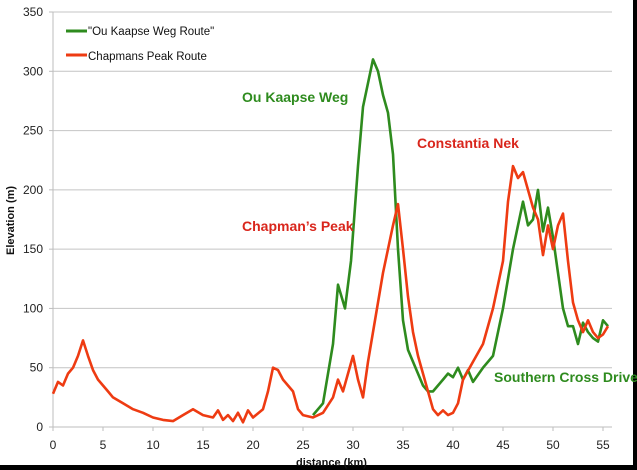  I want to click on x-tick-label: 55, so click(603, 445).